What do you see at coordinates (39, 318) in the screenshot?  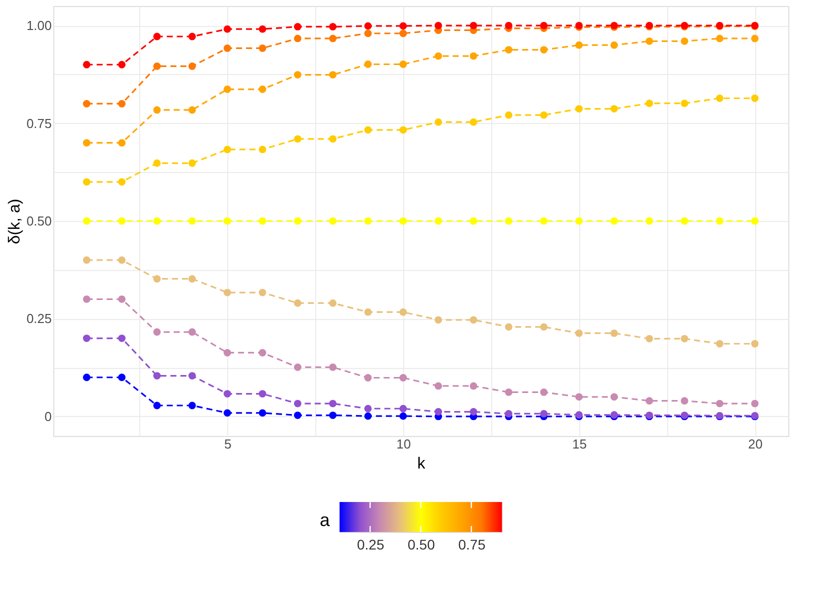 I see `y-tick-label: 0.25` at bounding box center [39, 318].